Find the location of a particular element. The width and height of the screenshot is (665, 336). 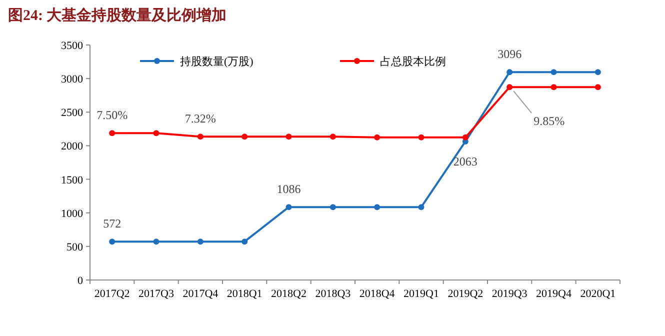

data-label: 7.50% is located at coordinates (112, 115).